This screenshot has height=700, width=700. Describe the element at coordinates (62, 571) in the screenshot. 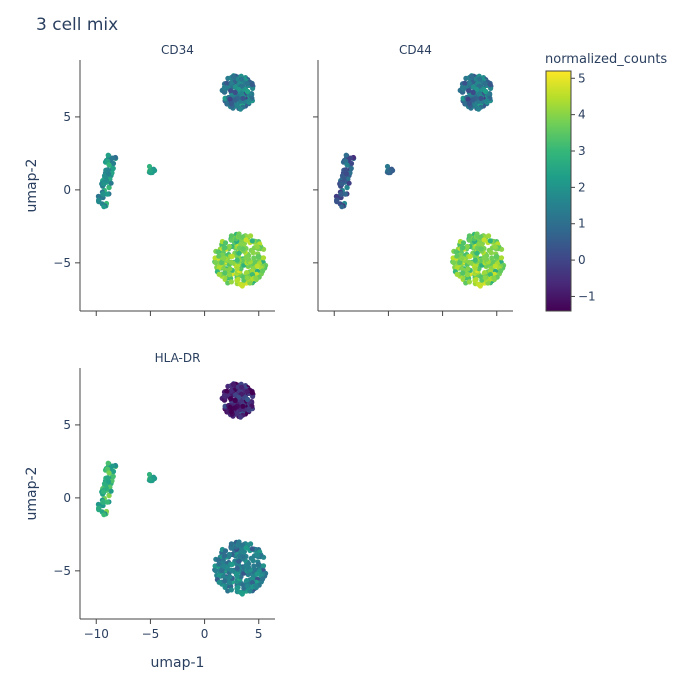

I see `y-tick-label: −5` at that location.